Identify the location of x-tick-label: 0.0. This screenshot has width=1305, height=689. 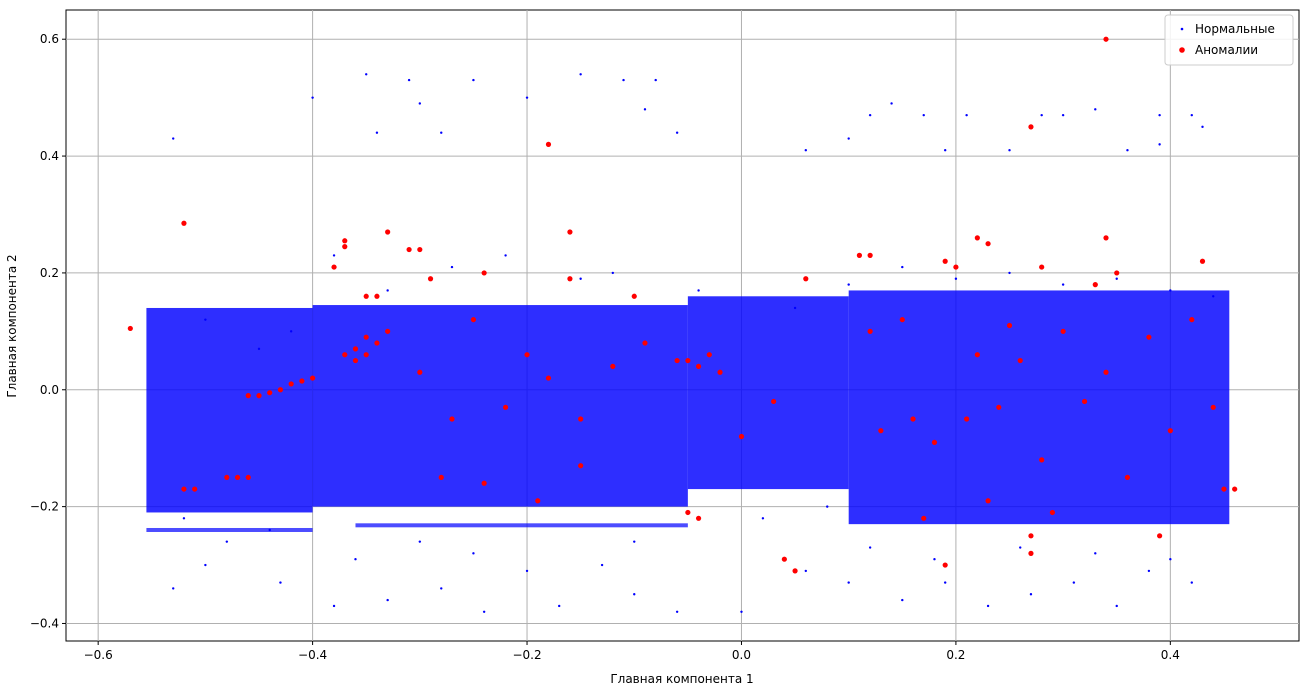
(741, 655).